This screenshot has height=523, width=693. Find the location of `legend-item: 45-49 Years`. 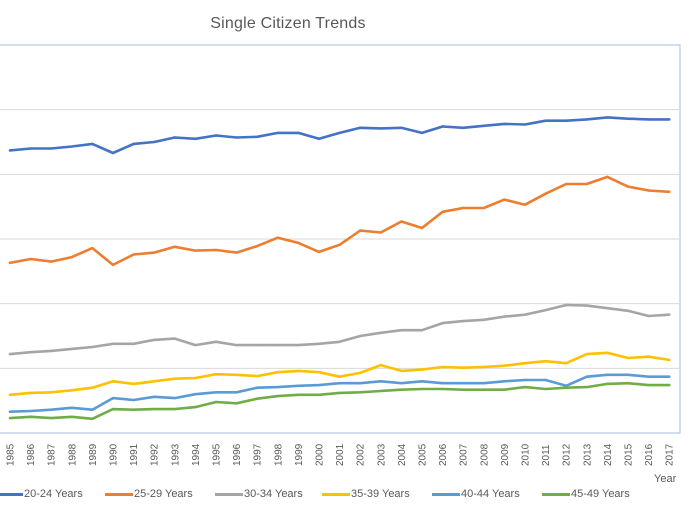

legend-item: 45-49 Years is located at coordinates (586, 494).